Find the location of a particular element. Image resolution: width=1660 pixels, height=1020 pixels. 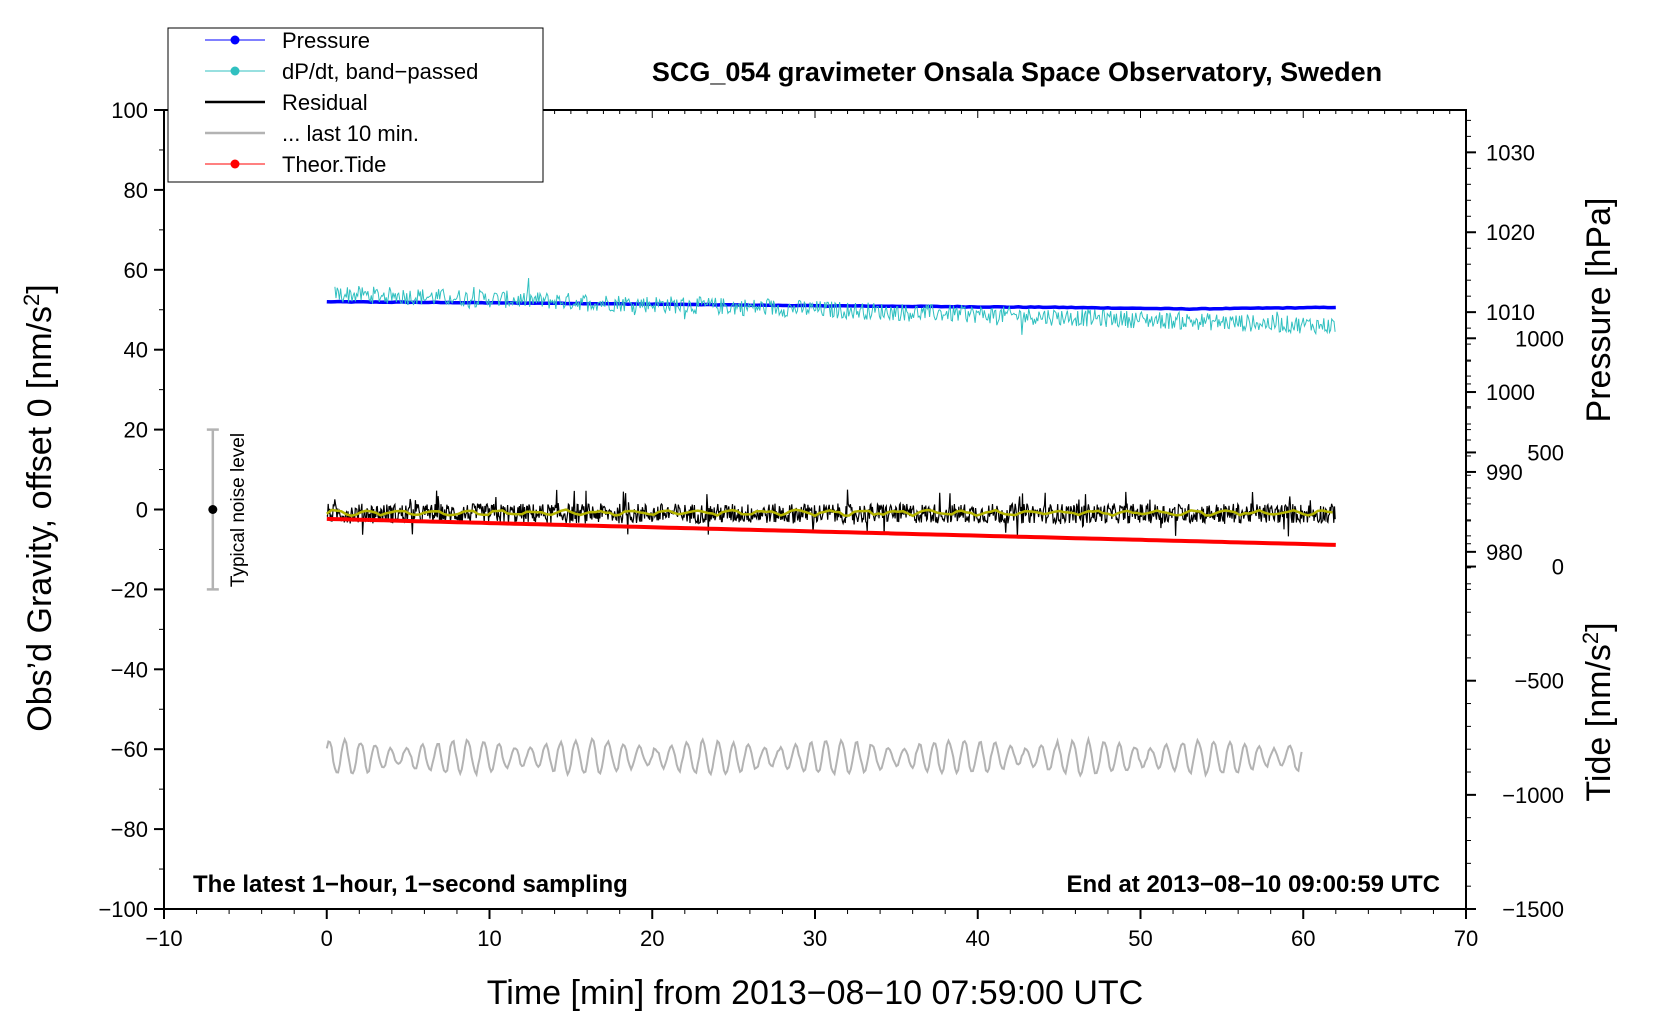

y-axis-title-close: ] is located at coordinates (40, 288).